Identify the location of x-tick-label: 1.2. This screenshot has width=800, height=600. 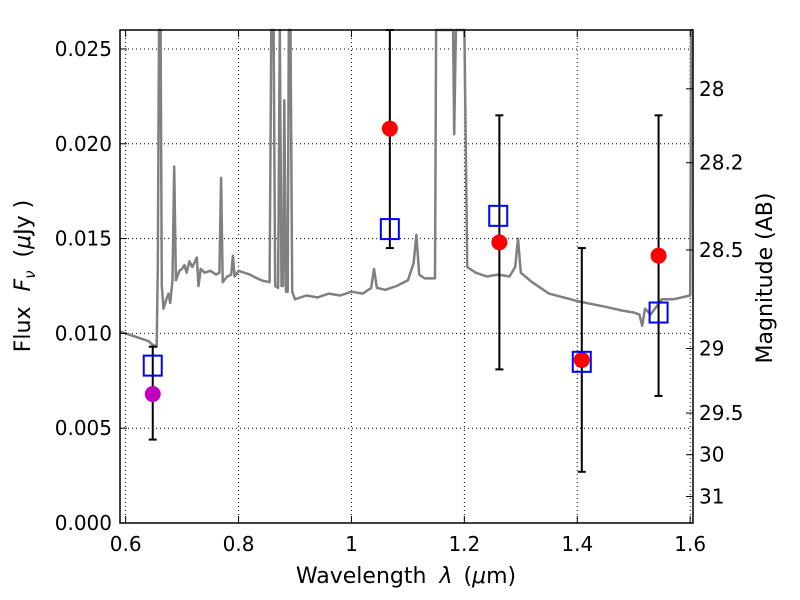
(464, 544).